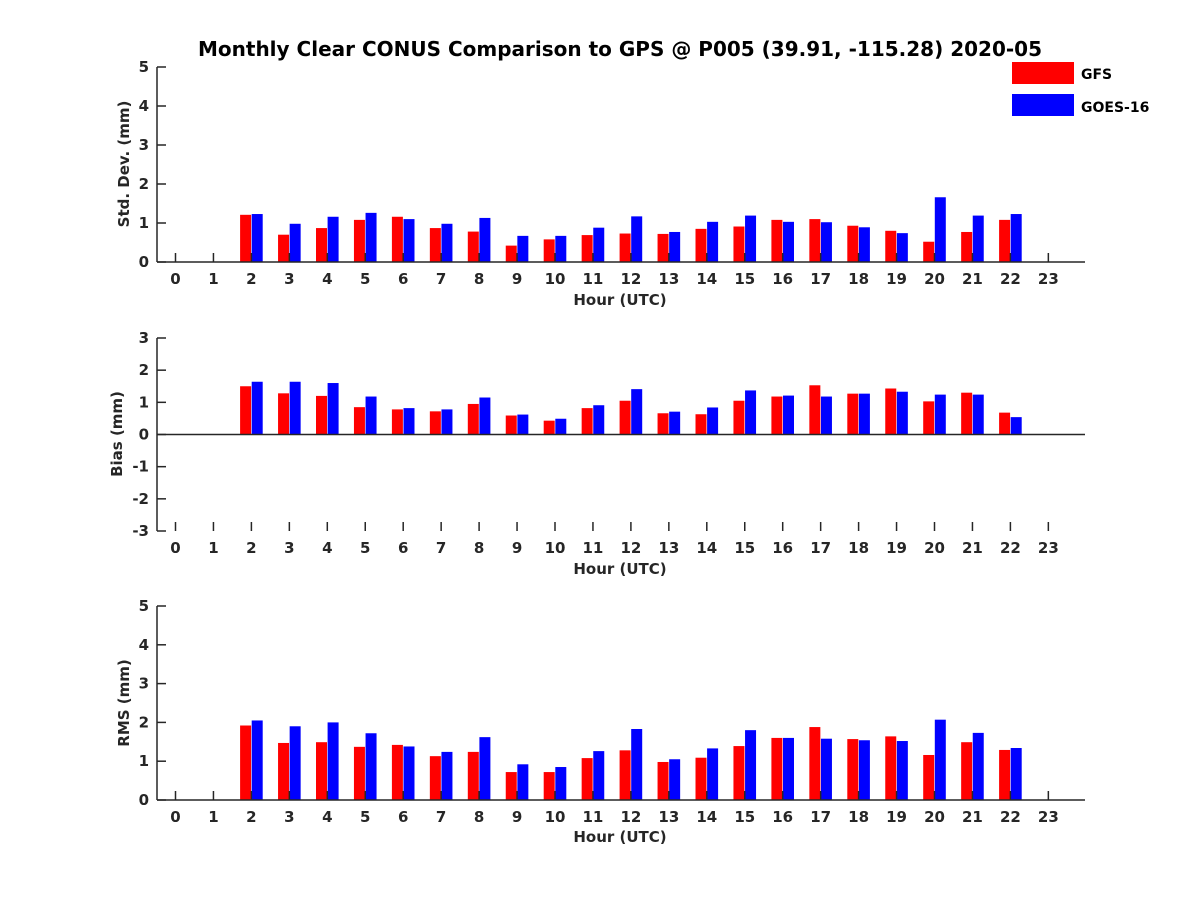 The image size is (1200, 900). Describe the element at coordinates (668, 817) in the screenshot. I see `rms-xtick-label: 13` at that location.